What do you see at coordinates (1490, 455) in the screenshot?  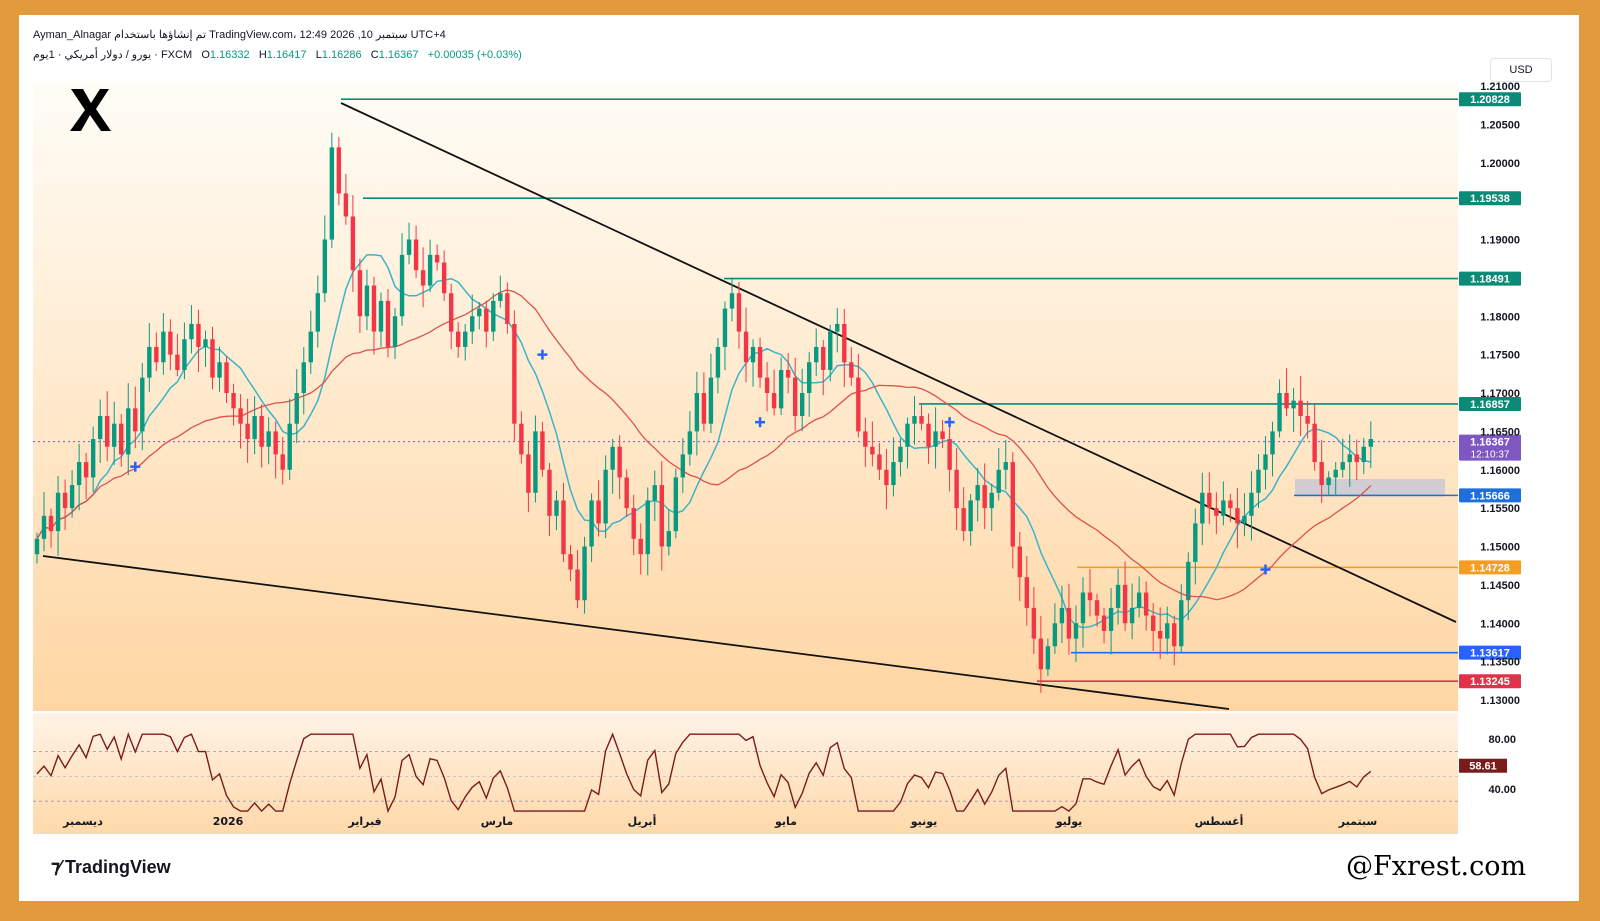 I see `countdown-label: 12:10:37` at bounding box center [1490, 455].